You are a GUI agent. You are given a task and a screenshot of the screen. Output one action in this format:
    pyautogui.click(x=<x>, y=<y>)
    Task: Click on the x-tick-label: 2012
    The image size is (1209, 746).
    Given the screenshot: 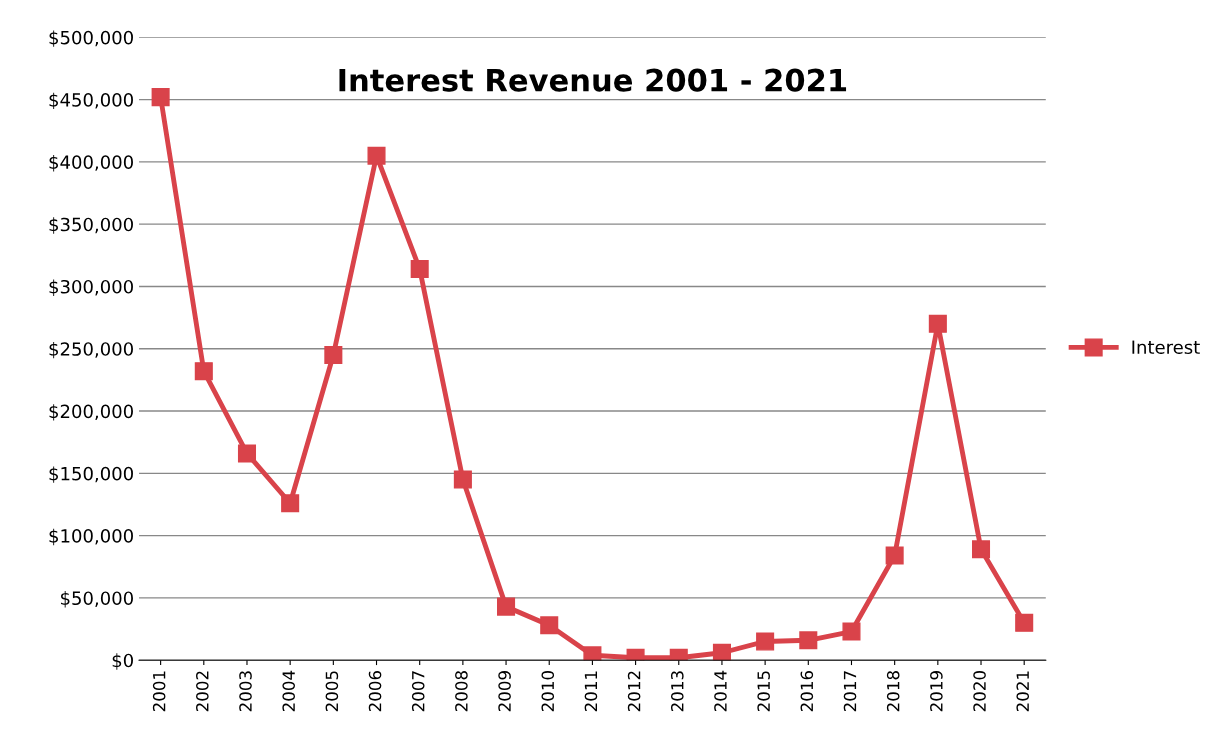 What is the action you would take?
    pyautogui.click(x=634, y=691)
    